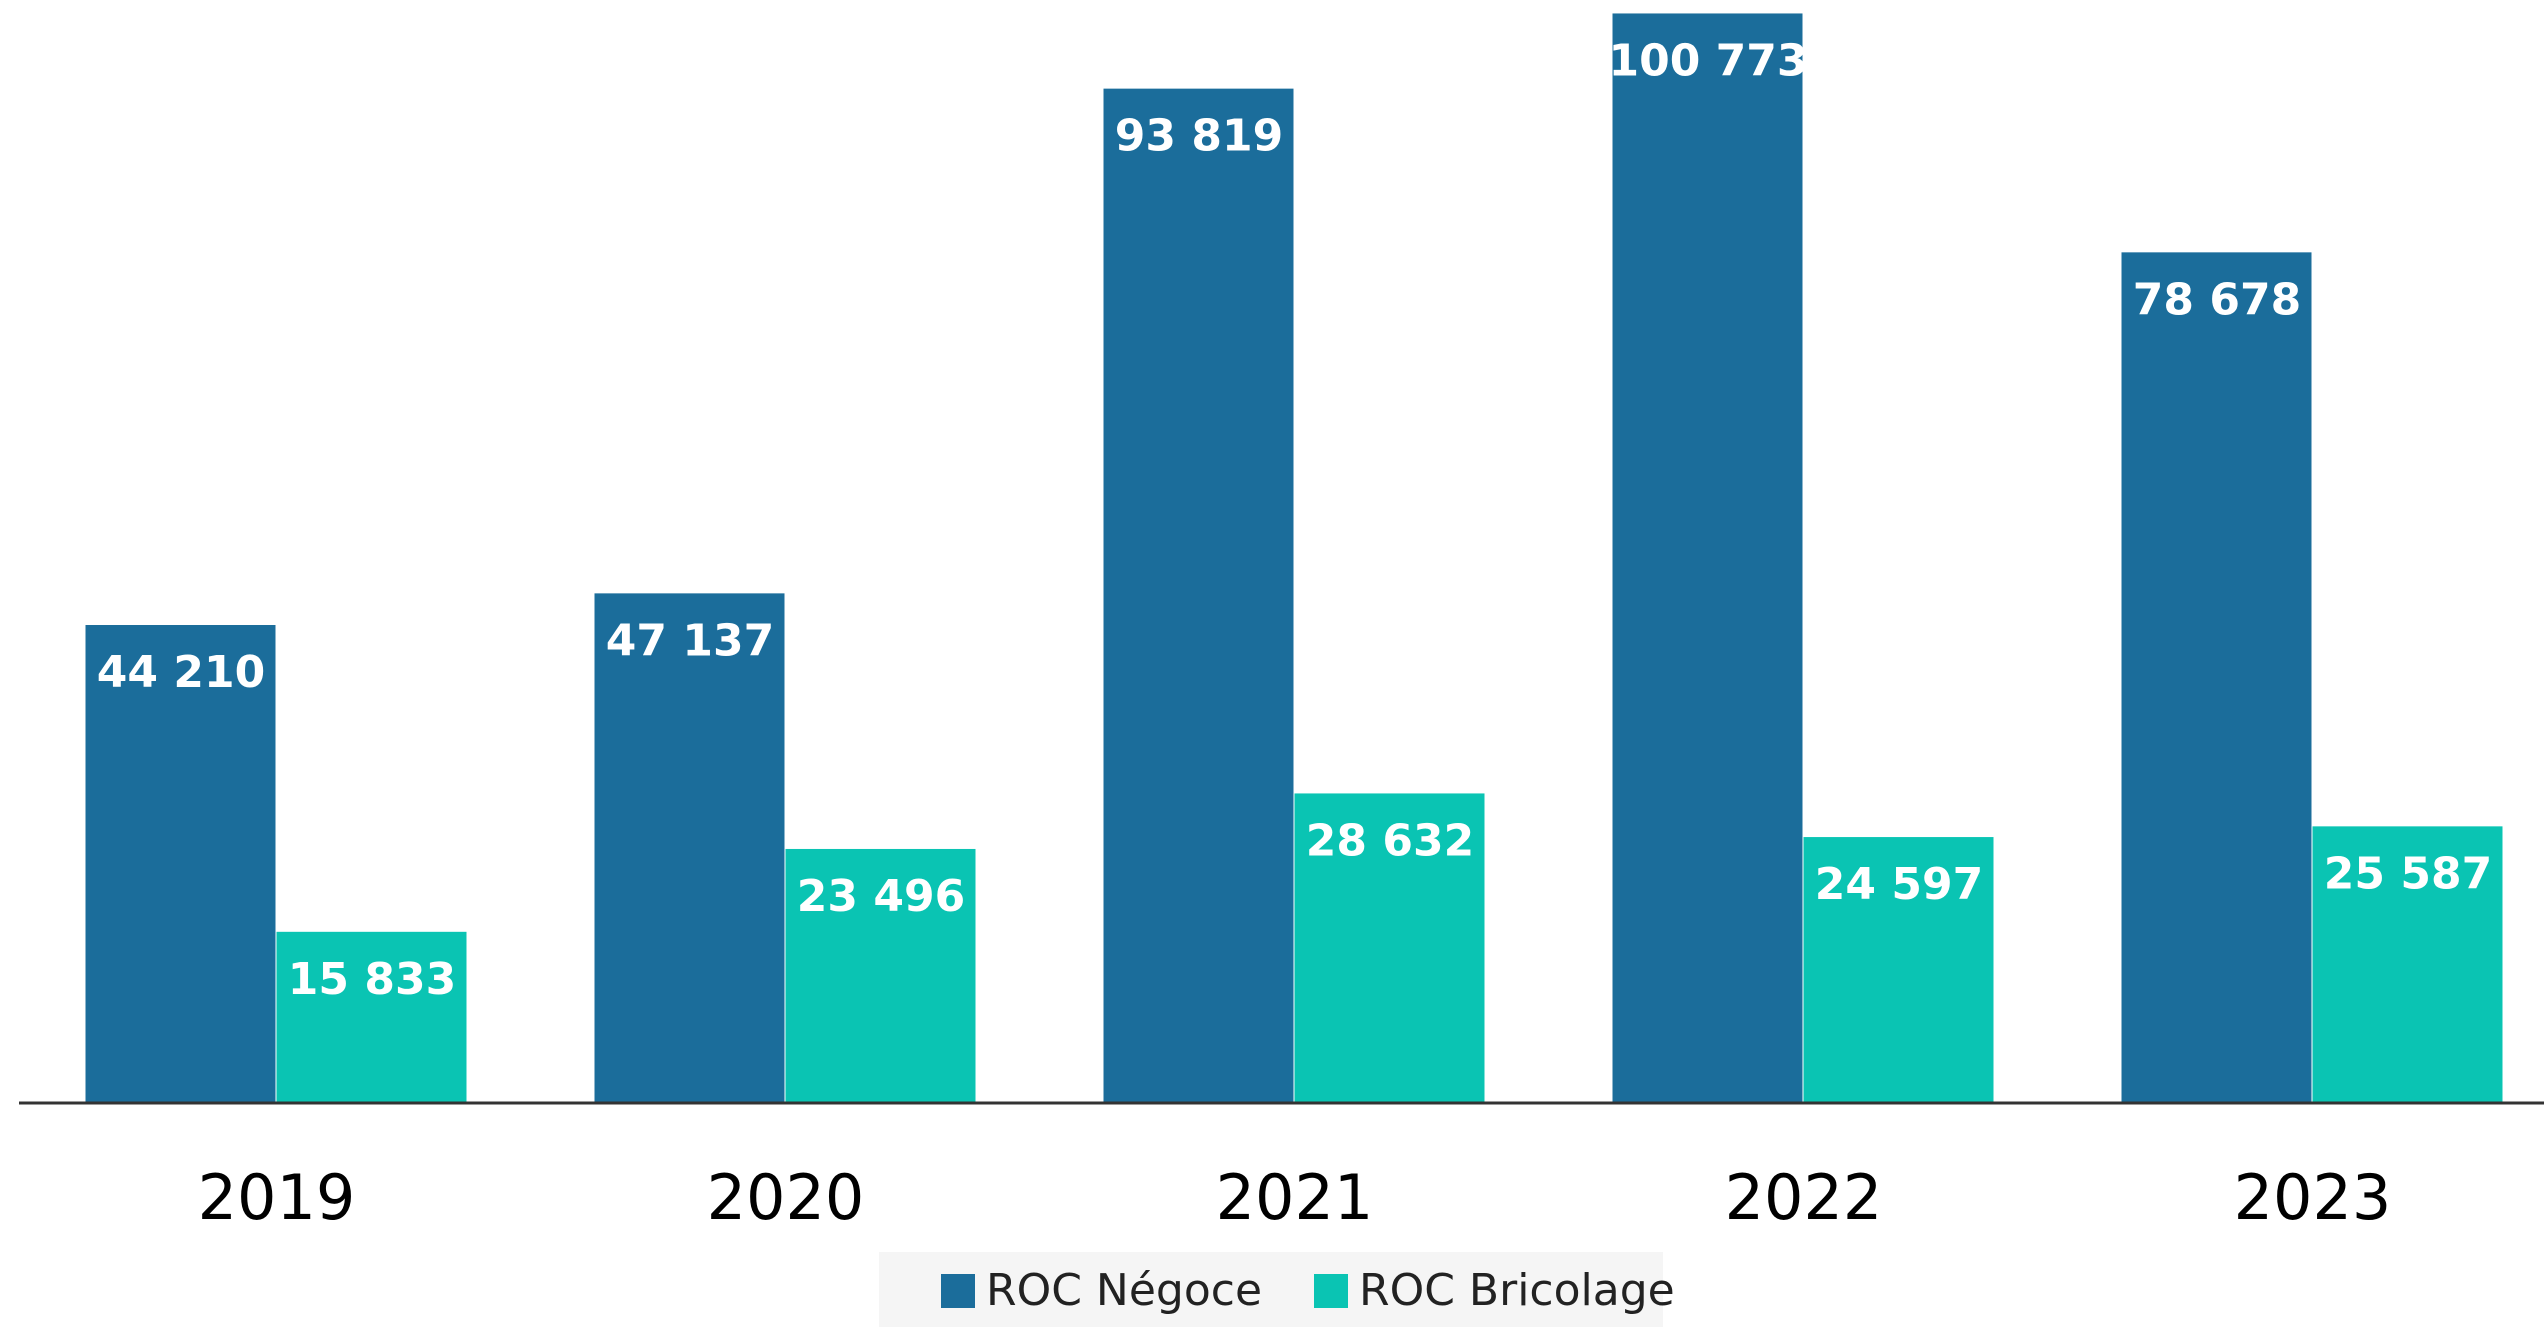 The image size is (2544, 1331). What do you see at coordinates (2313, 1197) in the screenshot?
I see `x-tick-label: 2023` at bounding box center [2313, 1197].